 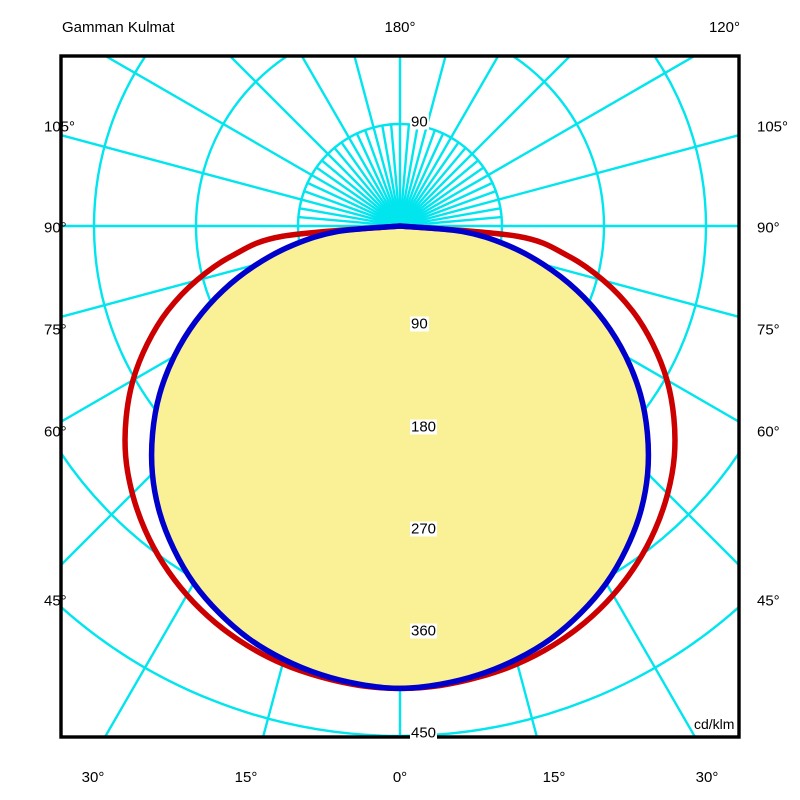 I want to click on right-axis-label-4: 45°, so click(x=768, y=601).